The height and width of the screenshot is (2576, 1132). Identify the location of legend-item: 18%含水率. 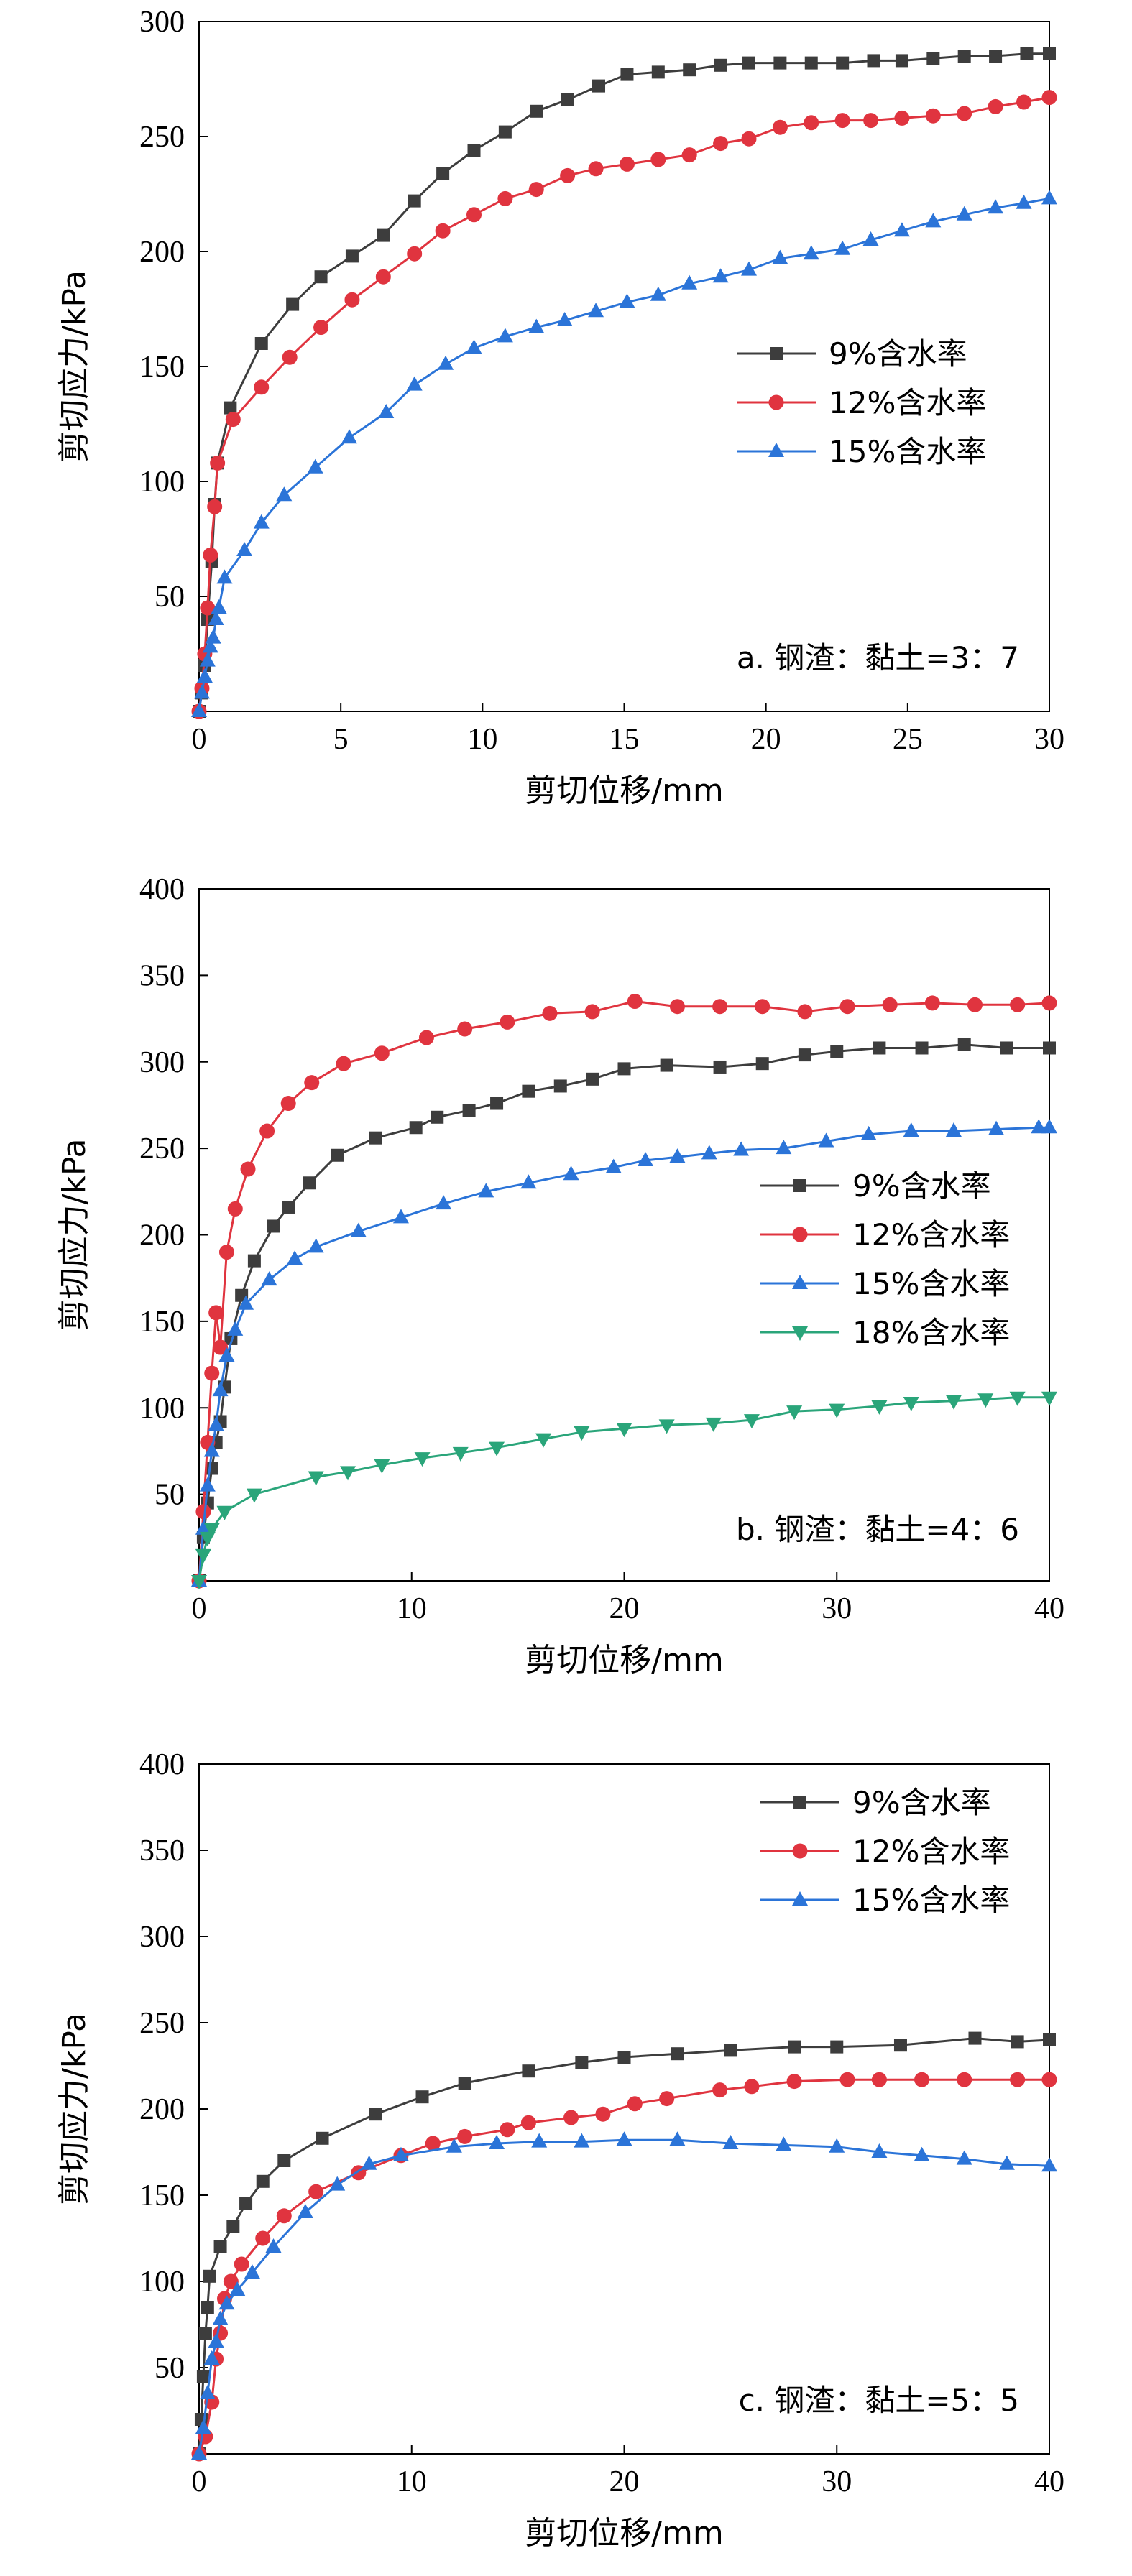
(885, 1333).